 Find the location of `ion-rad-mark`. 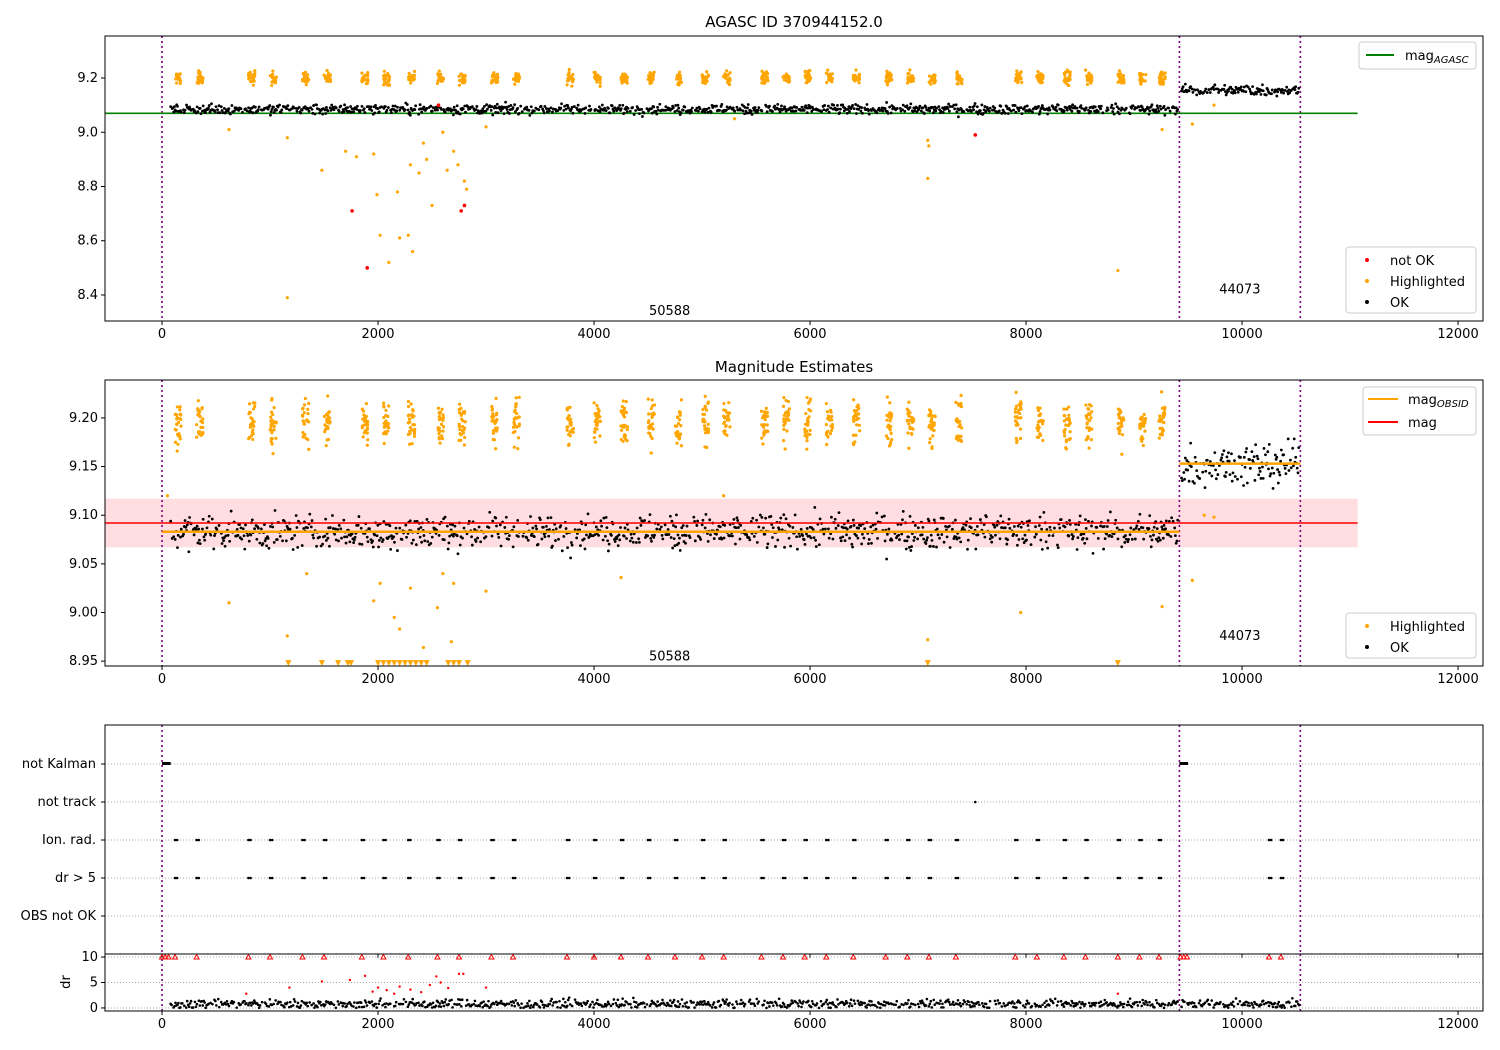

ion-rad-mark is located at coordinates (853, 840).